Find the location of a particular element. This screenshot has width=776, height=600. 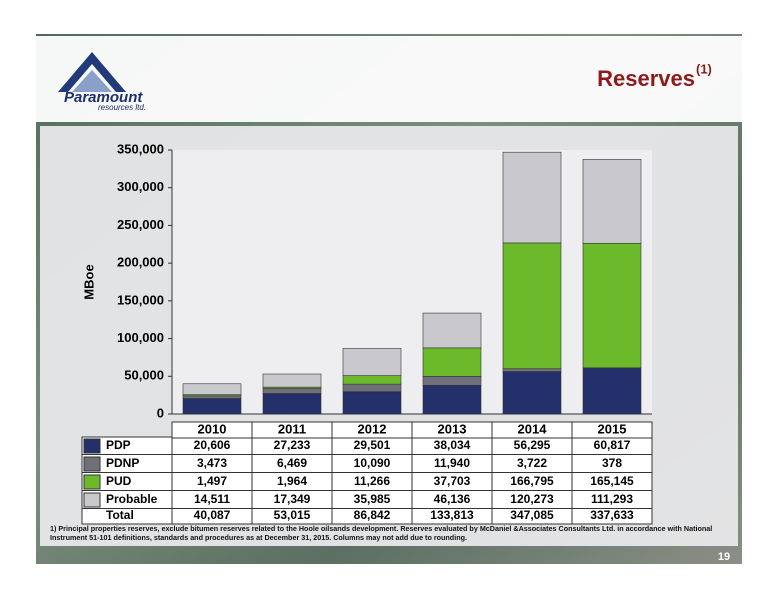

table-value: 11,266 is located at coordinates (372, 481).